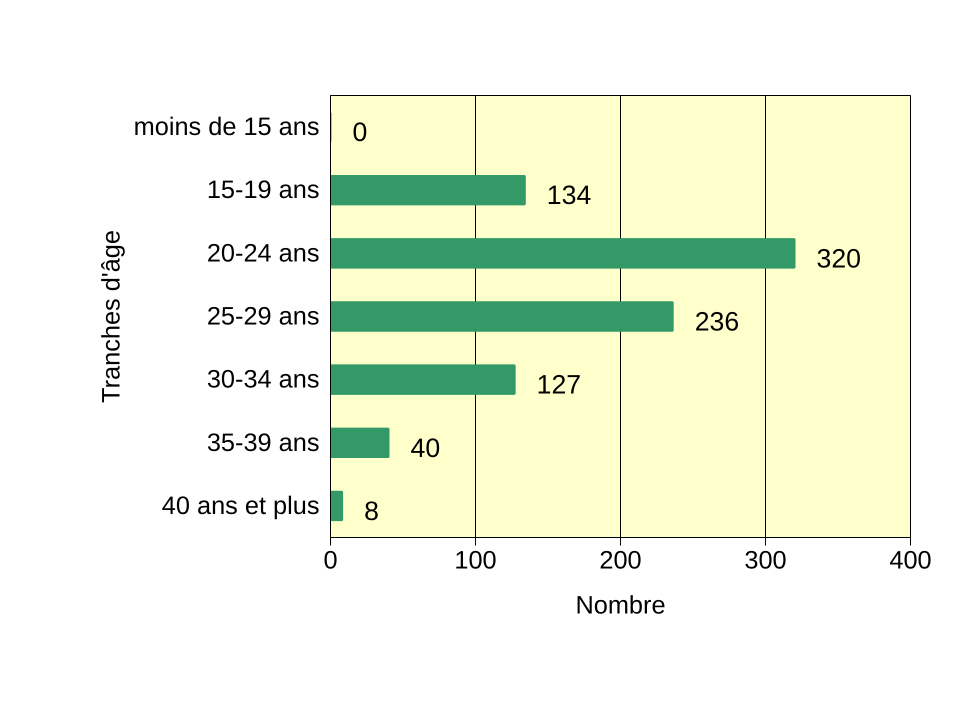 The image size is (954, 711). I want to click on y-tick-label: 25-29 ans, so click(263, 316).